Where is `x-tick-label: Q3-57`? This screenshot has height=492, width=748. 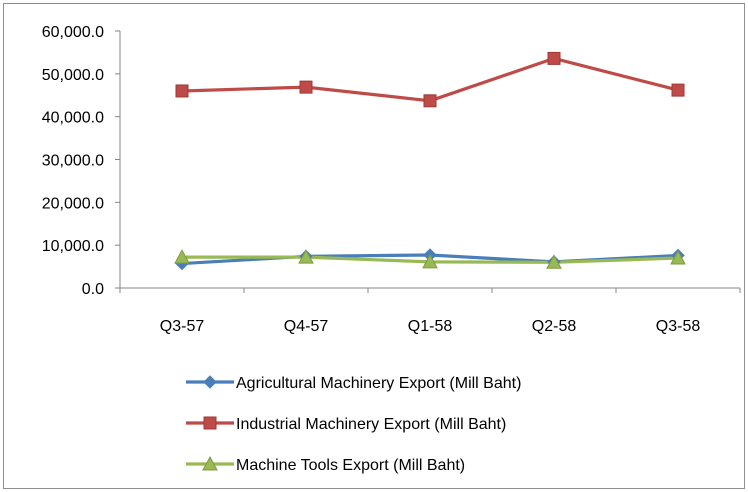
x-tick-label: Q3-57 is located at coordinates (182, 326).